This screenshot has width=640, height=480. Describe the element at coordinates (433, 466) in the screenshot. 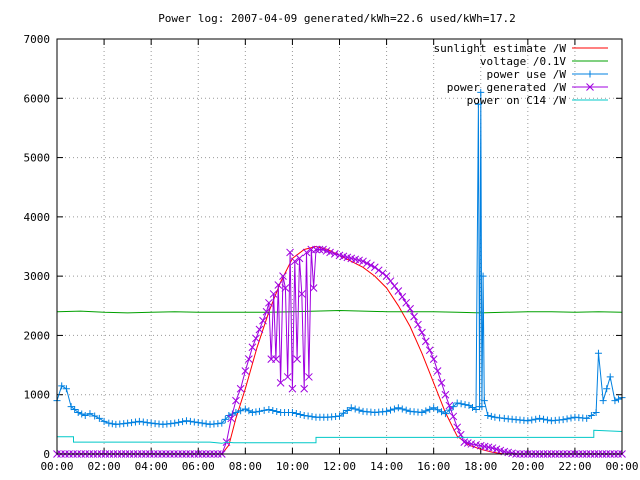

I see `x-tick-label: 16:00` at that location.